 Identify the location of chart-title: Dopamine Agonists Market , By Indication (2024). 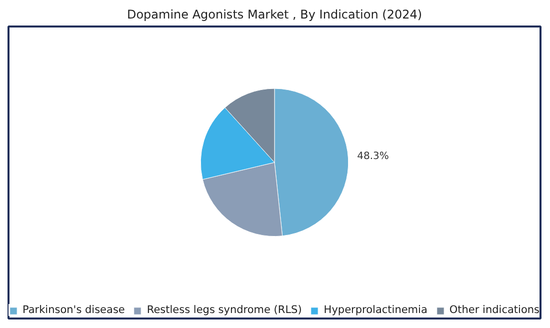
(274, 15).